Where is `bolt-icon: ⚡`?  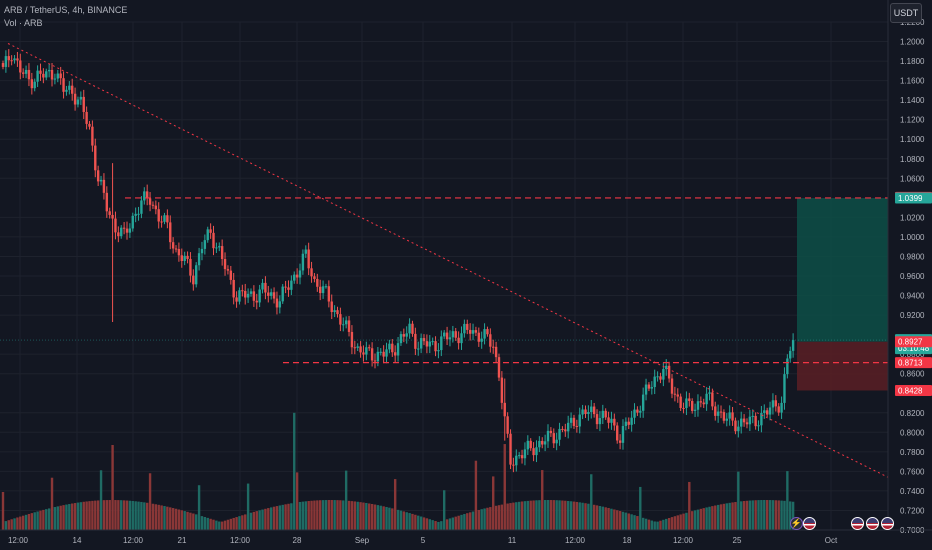 bolt-icon: ⚡ is located at coordinates (796, 523).